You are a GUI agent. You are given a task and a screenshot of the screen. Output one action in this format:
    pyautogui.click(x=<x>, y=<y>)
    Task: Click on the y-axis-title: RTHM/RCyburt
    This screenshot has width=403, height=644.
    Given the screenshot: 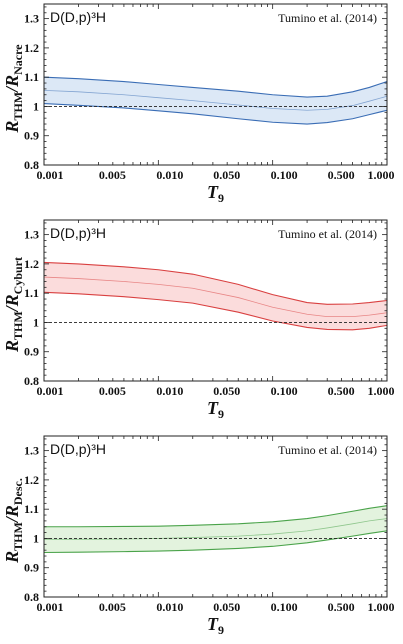 What is the action you would take?
    pyautogui.click(x=13, y=305)
    